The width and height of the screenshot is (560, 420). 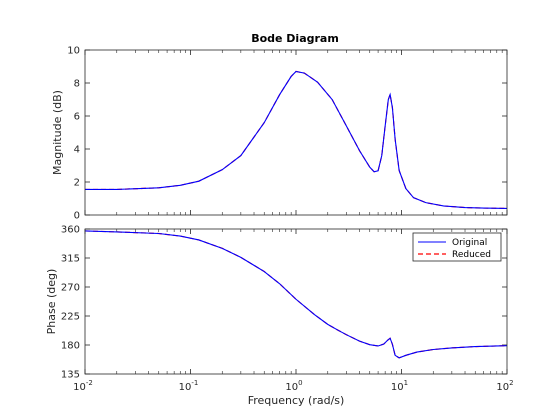 I want to click on x-tick-labels: 10⁻² 10⁻¹ 10⁰ 10¹ 10², so click(x=293, y=386).